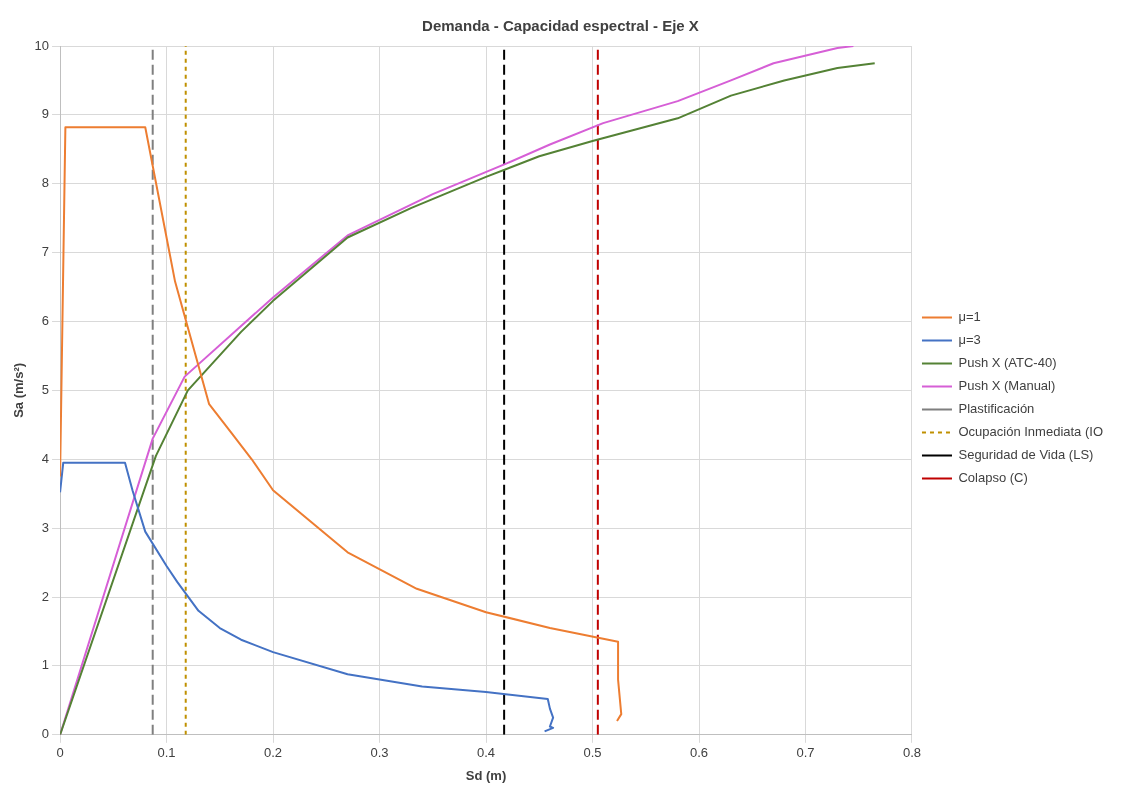 This screenshot has height=801, width=1137. Describe the element at coordinates (996, 409) in the screenshot. I see `legend-label: Plastificación` at that location.